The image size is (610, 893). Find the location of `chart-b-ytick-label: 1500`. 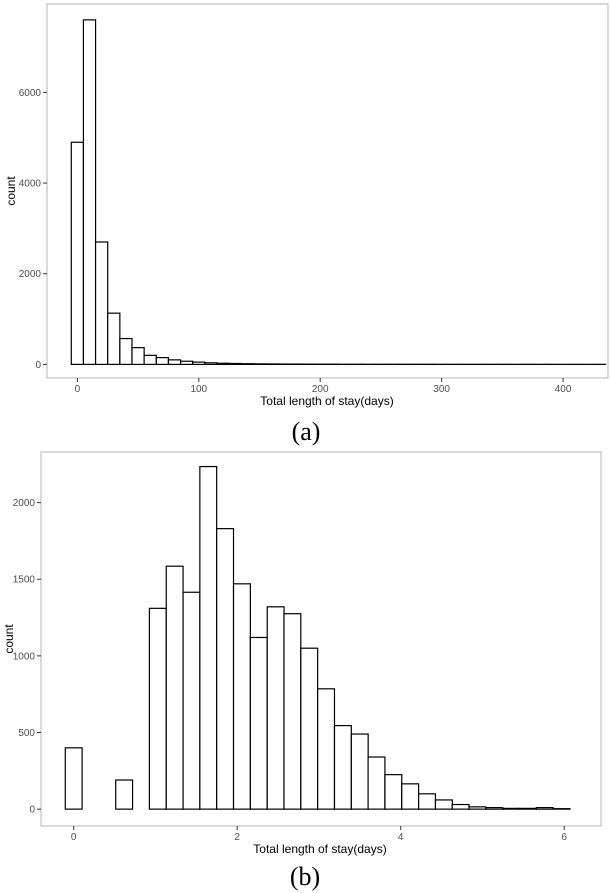

chart-b-ytick-label: 1500 is located at coordinates (24, 580).